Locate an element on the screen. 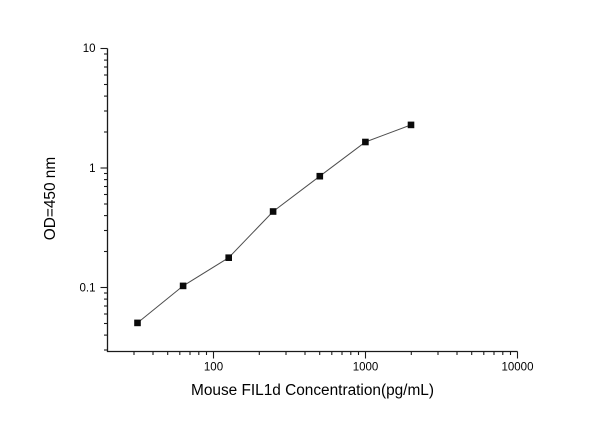 This screenshot has height=421, width=600. svg-text: 10 is located at coordinates (89, 49).